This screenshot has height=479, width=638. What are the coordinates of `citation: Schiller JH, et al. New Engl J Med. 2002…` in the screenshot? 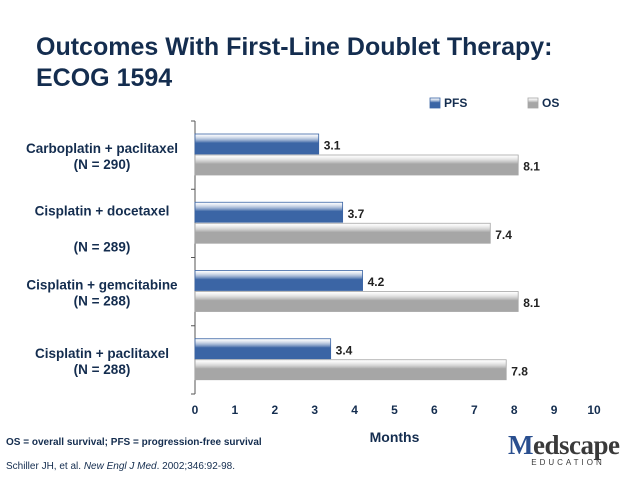 It's located at (120, 466).